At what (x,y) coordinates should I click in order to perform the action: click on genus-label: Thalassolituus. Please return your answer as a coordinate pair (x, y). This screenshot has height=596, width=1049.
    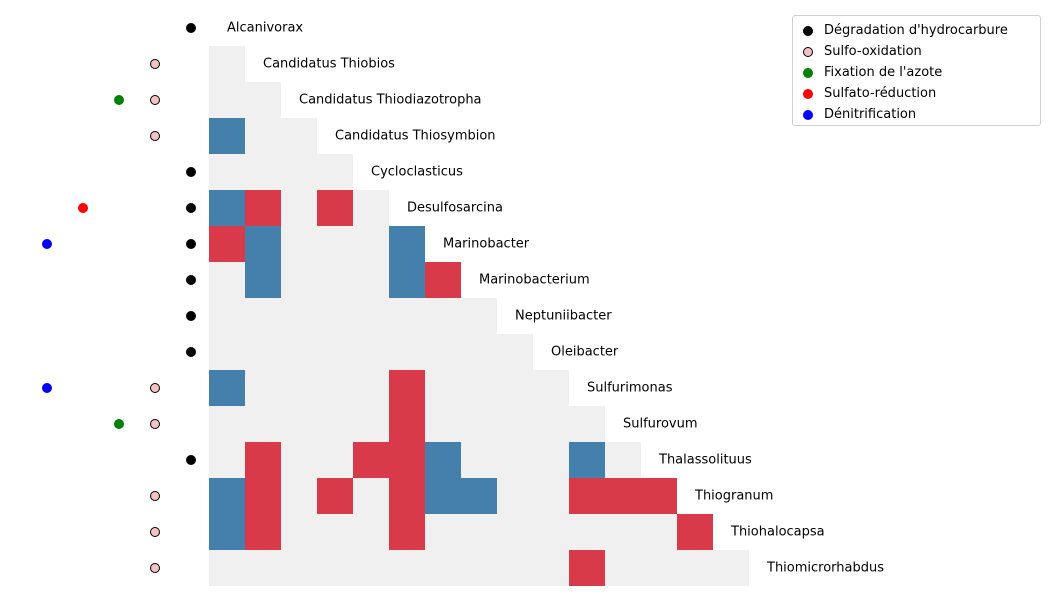
    Looking at the image, I should click on (705, 460).